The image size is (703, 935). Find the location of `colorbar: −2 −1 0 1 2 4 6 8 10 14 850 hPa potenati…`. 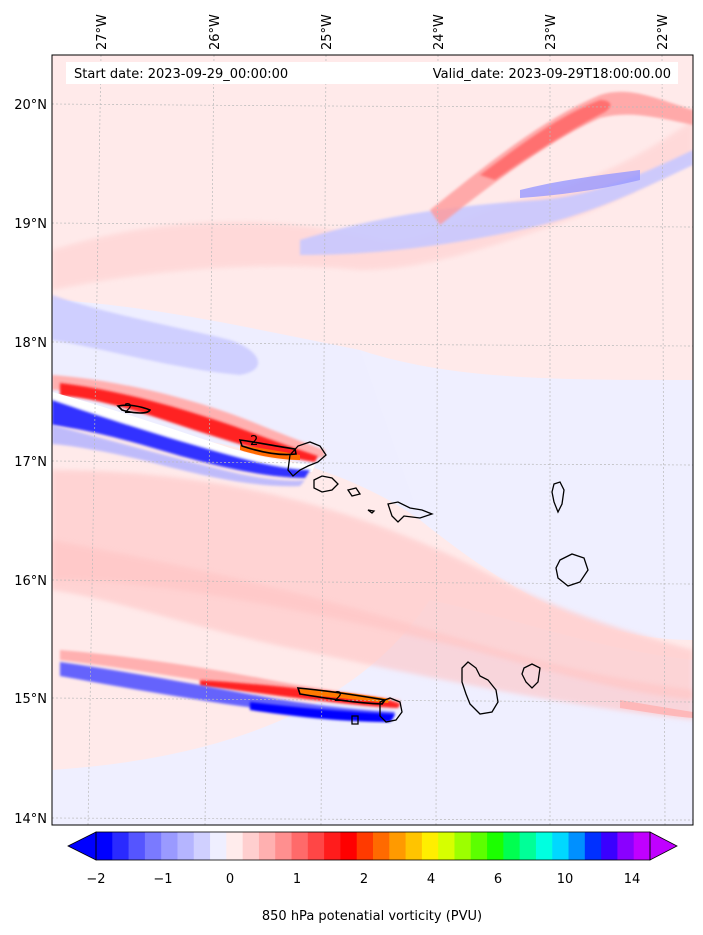

colorbar: −2 −1 0 1 2 4 6 8 10 14 850 hPa potenati… is located at coordinates (372, 877).